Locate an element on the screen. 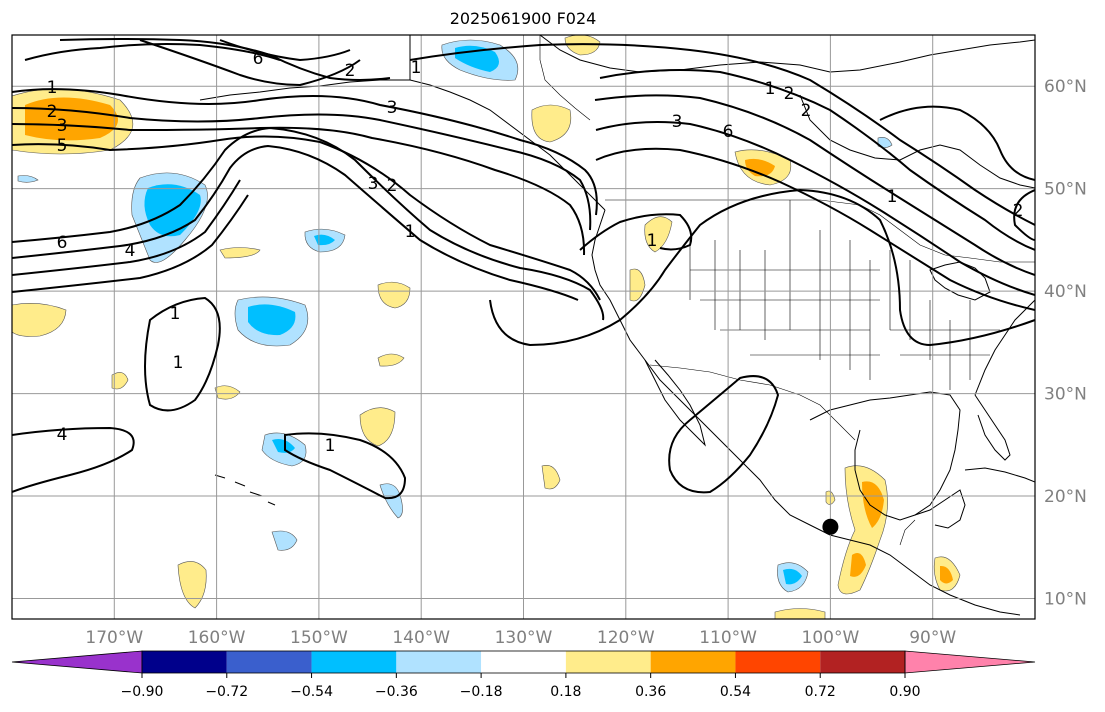 The image size is (1105, 712). lon-tick-label: 170°W is located at coordinates (114, 638).